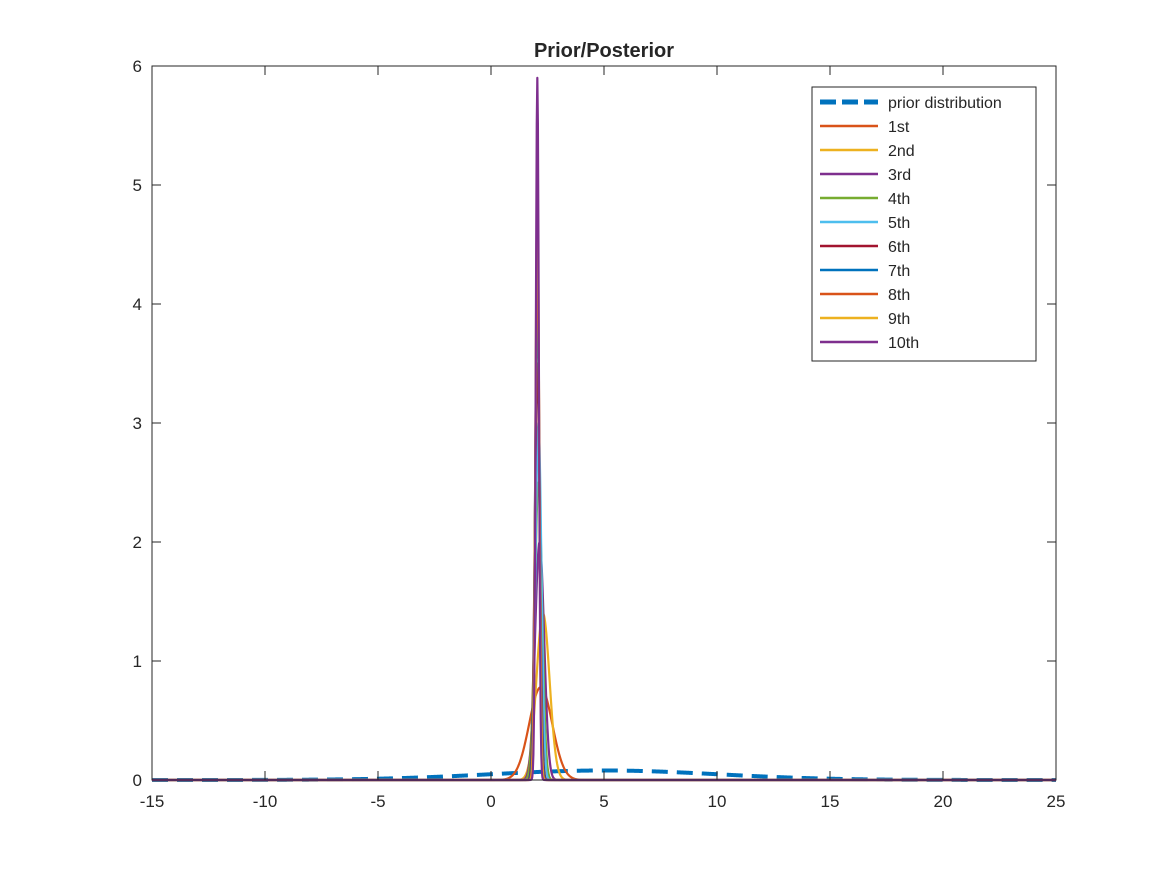  Describe the element at coordinates (899, 127) in the screenshot. I see `legend-label: 1st` at that location.